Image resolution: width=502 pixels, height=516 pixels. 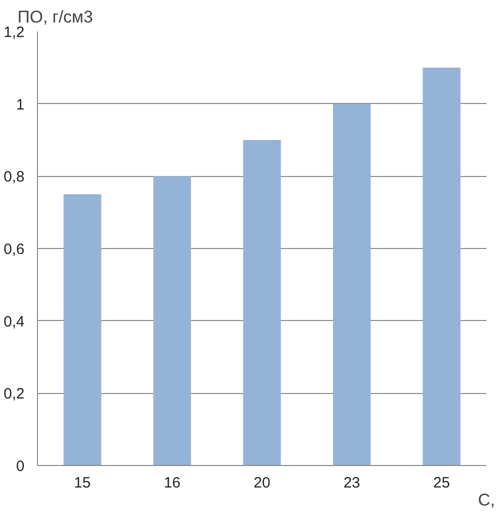 I want to click on x-axis-title: С,, so click(x=486, y=500).